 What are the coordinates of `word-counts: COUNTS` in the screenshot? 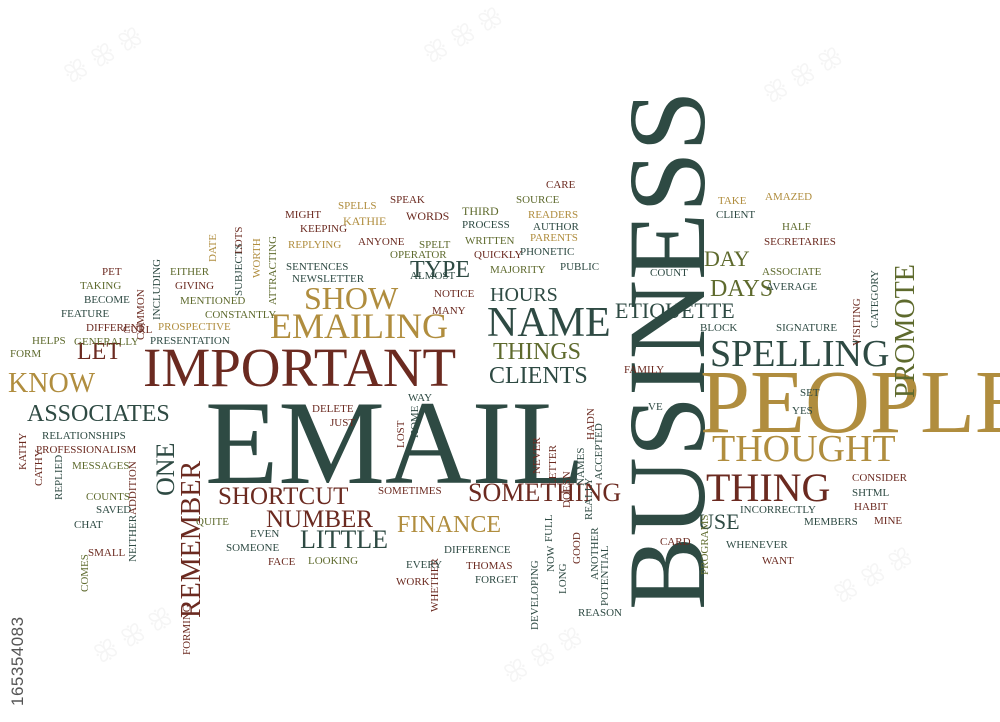 It's located at (108, 497).